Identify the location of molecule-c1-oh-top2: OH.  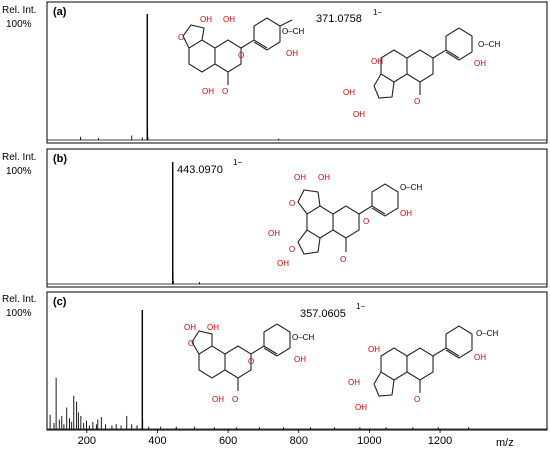
(213, 327).